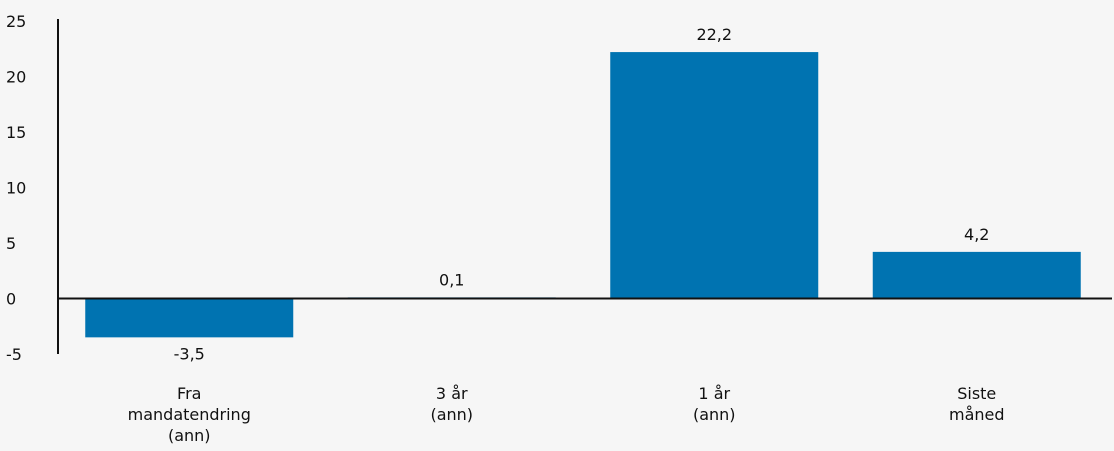 The image size is (1114, 451). Describe the element at coordinates (976, 234) in the screenshot. I see `data-label: 4,2` at that location.